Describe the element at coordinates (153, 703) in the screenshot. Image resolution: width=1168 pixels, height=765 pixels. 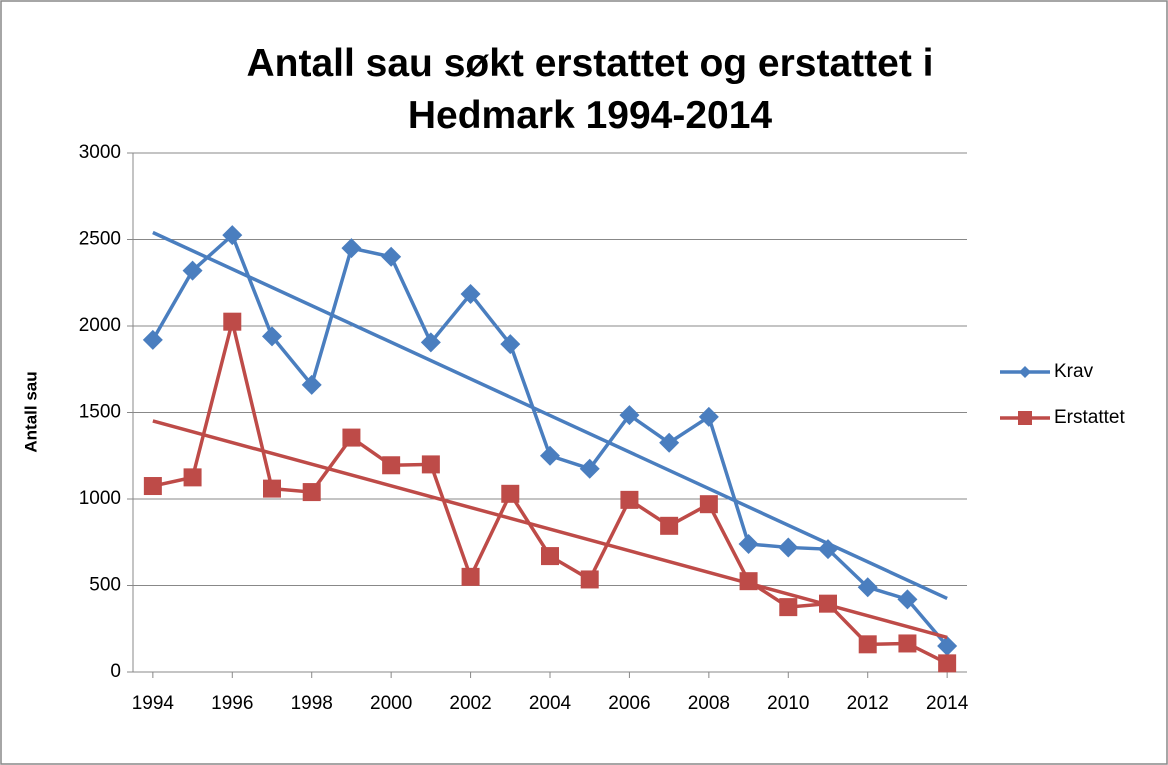
I see `x-tick-label: 1994` at that location.